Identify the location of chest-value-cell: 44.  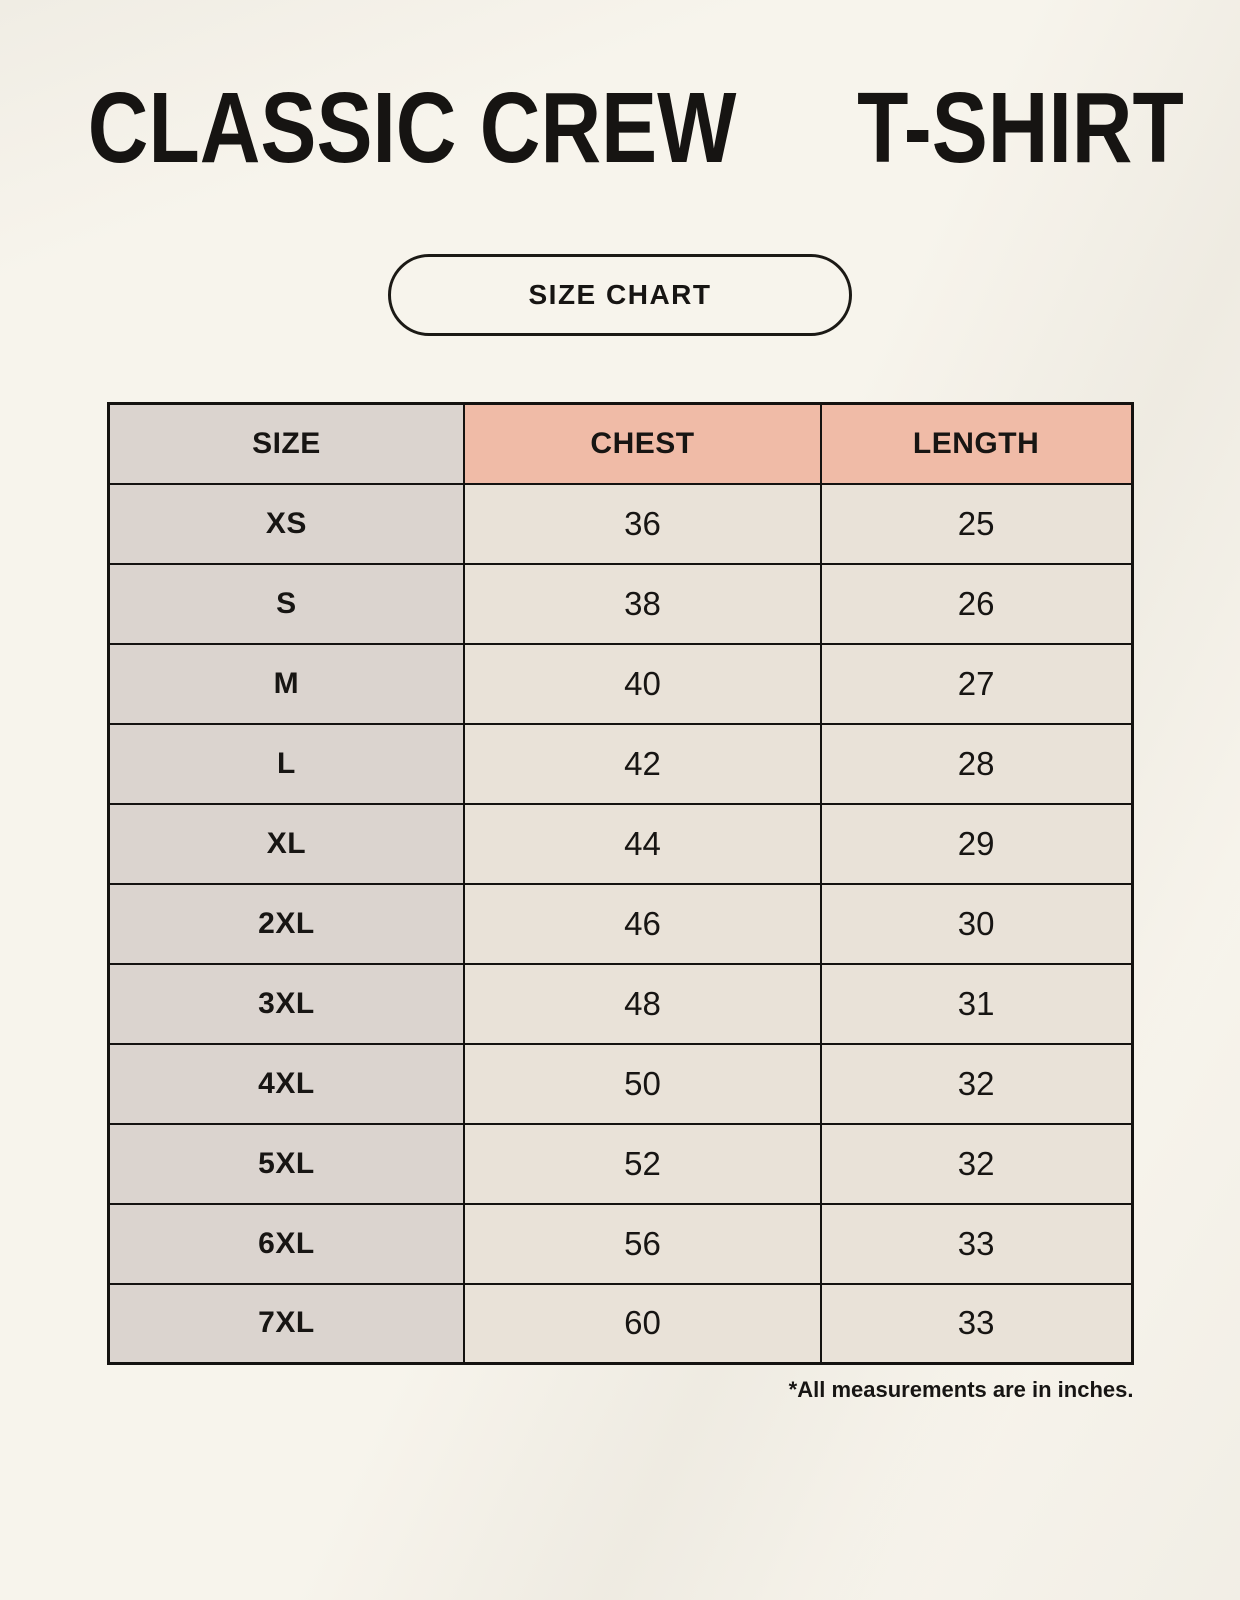
(642, 843).